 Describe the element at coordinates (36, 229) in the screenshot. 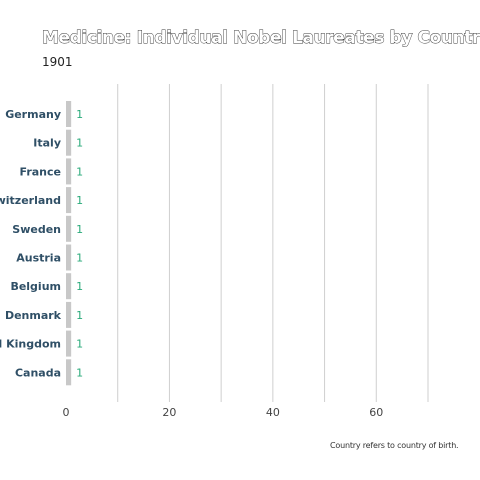

I see `category-label: Sweden` at that location.